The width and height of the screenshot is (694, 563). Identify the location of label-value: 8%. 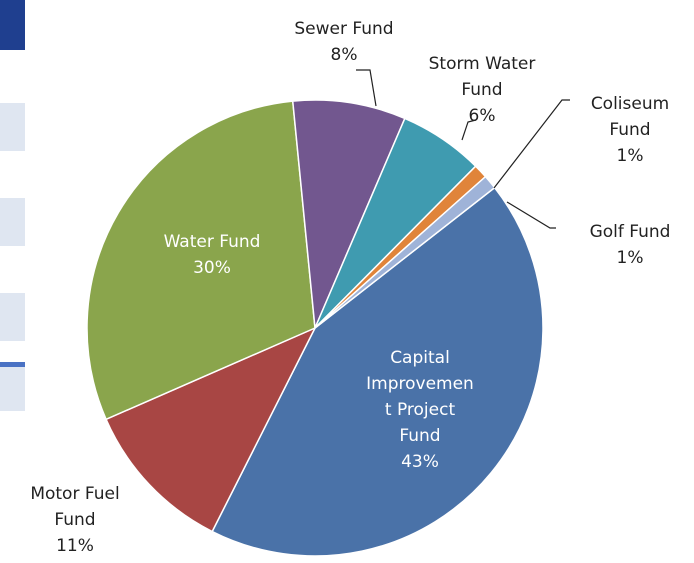
(344, 55).